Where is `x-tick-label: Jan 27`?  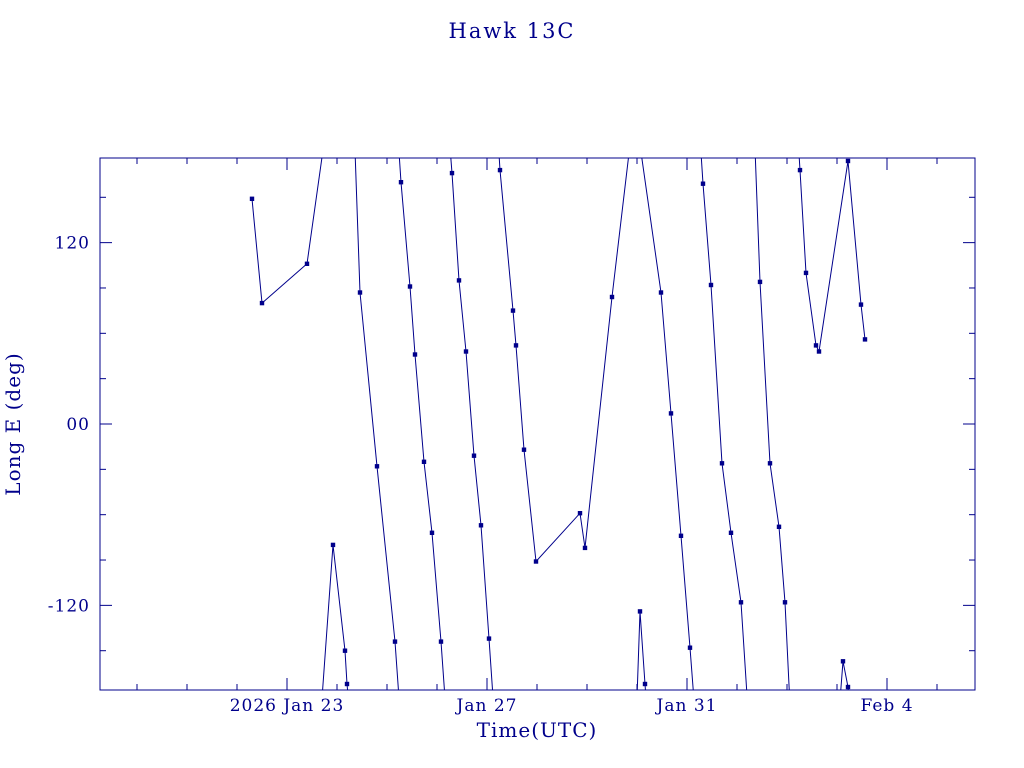 x-tick-label: Jan 27 is located at coordinates (486, 706).